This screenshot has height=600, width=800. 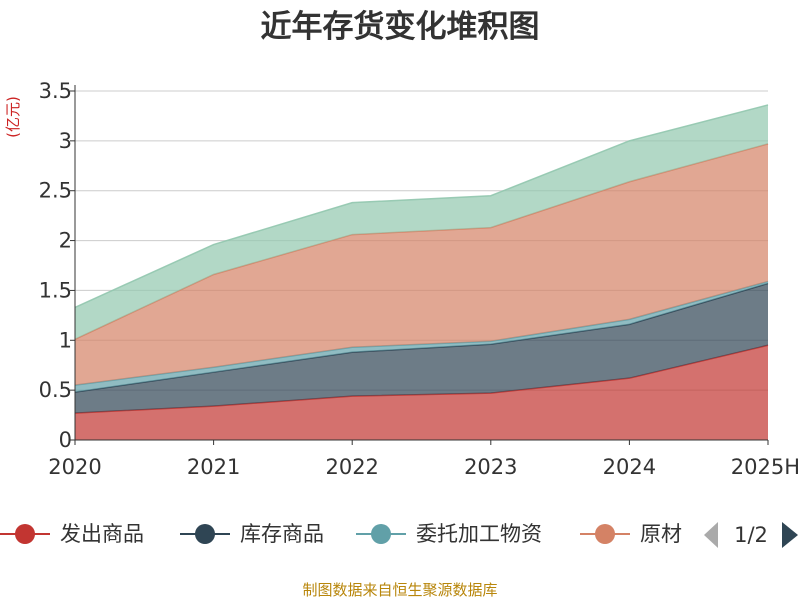 What do you see at coordinates (65, 241) in the screenshot?
I see `y-tick-label: 2` at bounding box center [65, 241].